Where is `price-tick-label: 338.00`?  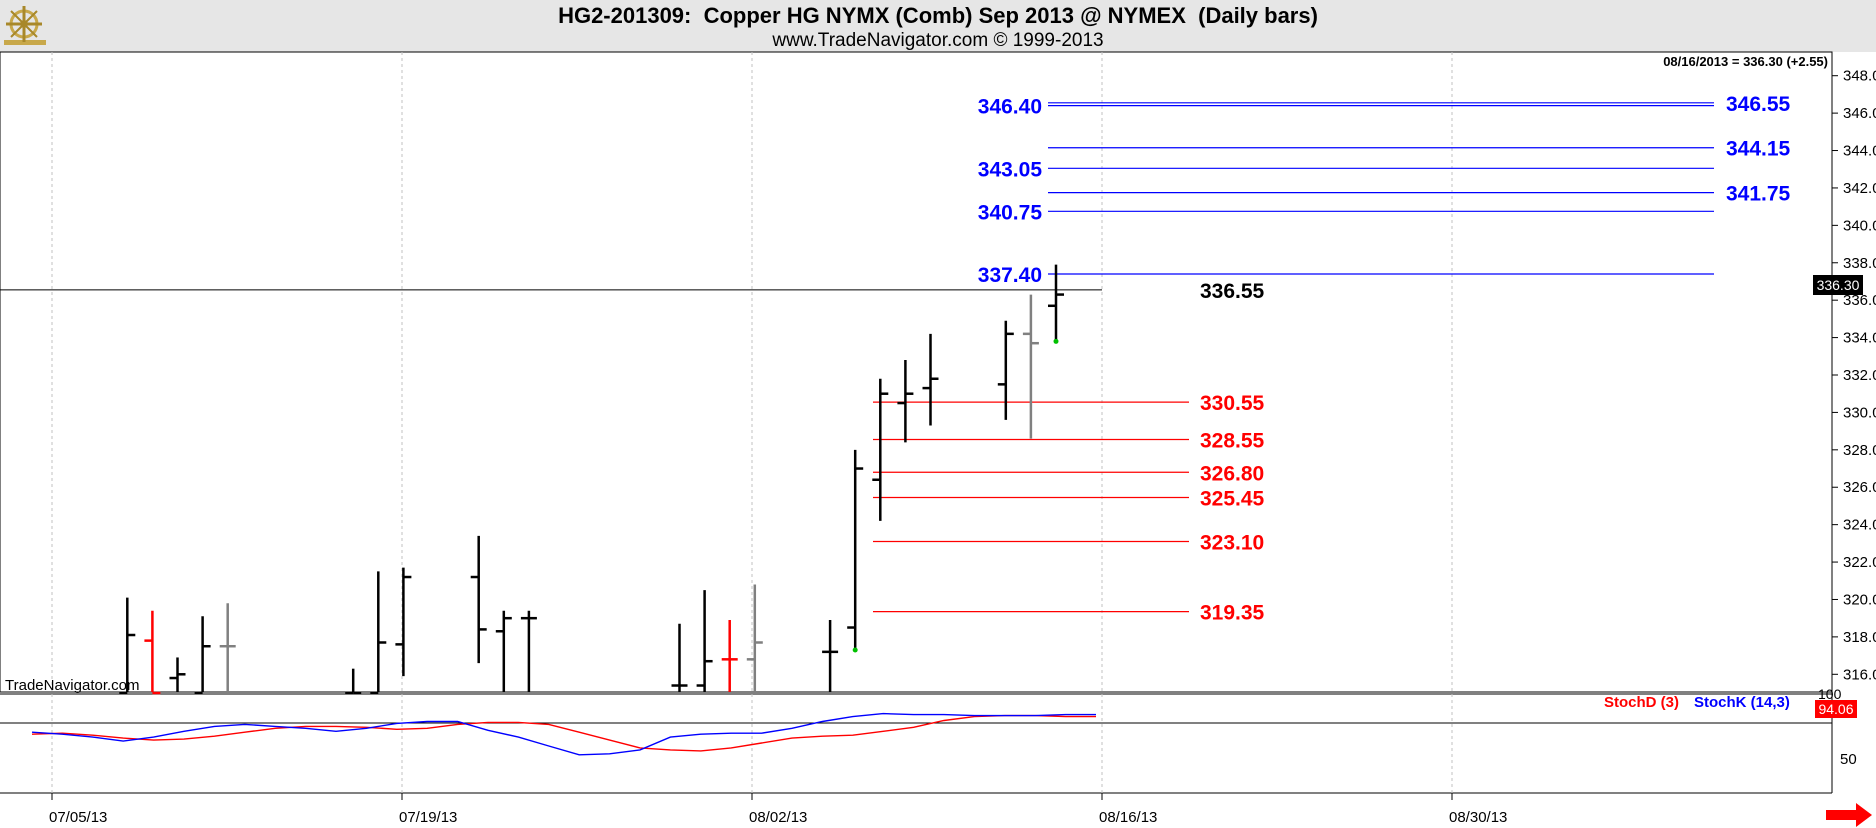 price-tick-label: 338.00 is located at coordinates (1859, 263).